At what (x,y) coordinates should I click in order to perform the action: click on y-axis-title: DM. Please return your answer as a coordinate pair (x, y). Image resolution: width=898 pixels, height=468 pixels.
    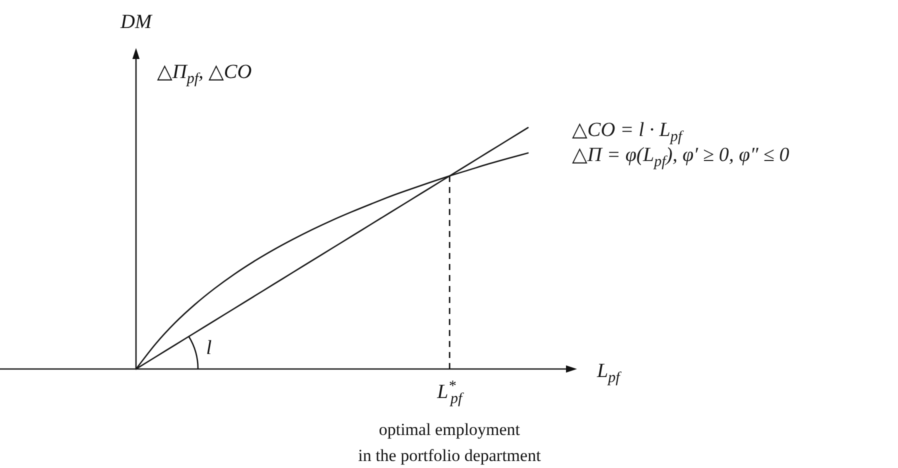
    Looking at the image, I should click on (136, 22).